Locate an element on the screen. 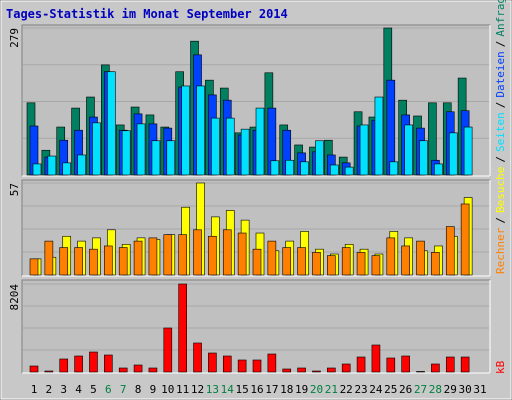 This screenshot has width=512, height=400. y-tick-label: 279 is located at coordinates (14, 38).